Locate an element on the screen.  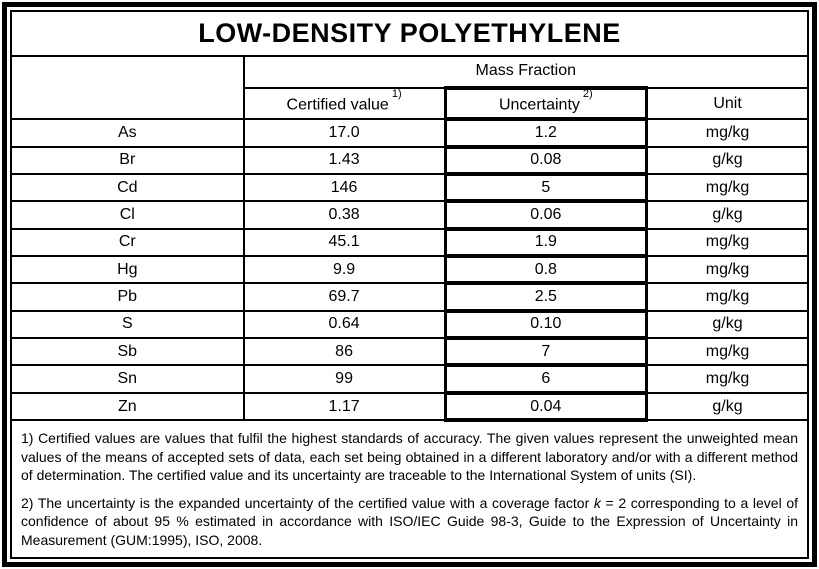
element-cell: Br is located at coordinates (127, 160).